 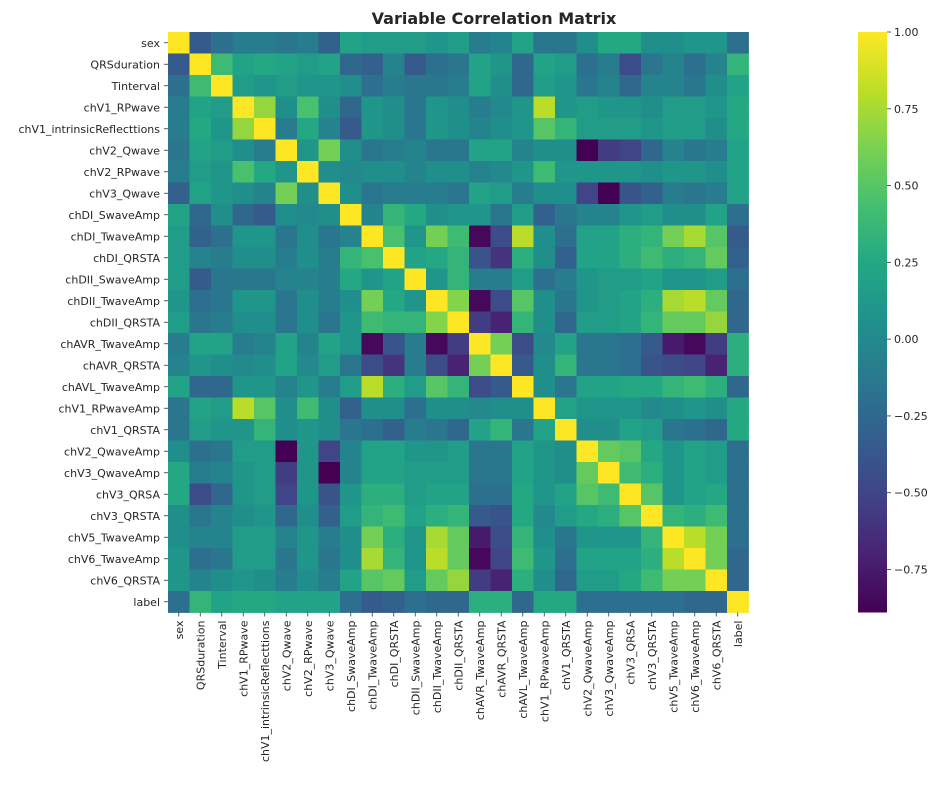 What do you see at coordinates (872, 322) in the screenshot?
I see `colorbar-gradient` at bounding box center [872, 322].